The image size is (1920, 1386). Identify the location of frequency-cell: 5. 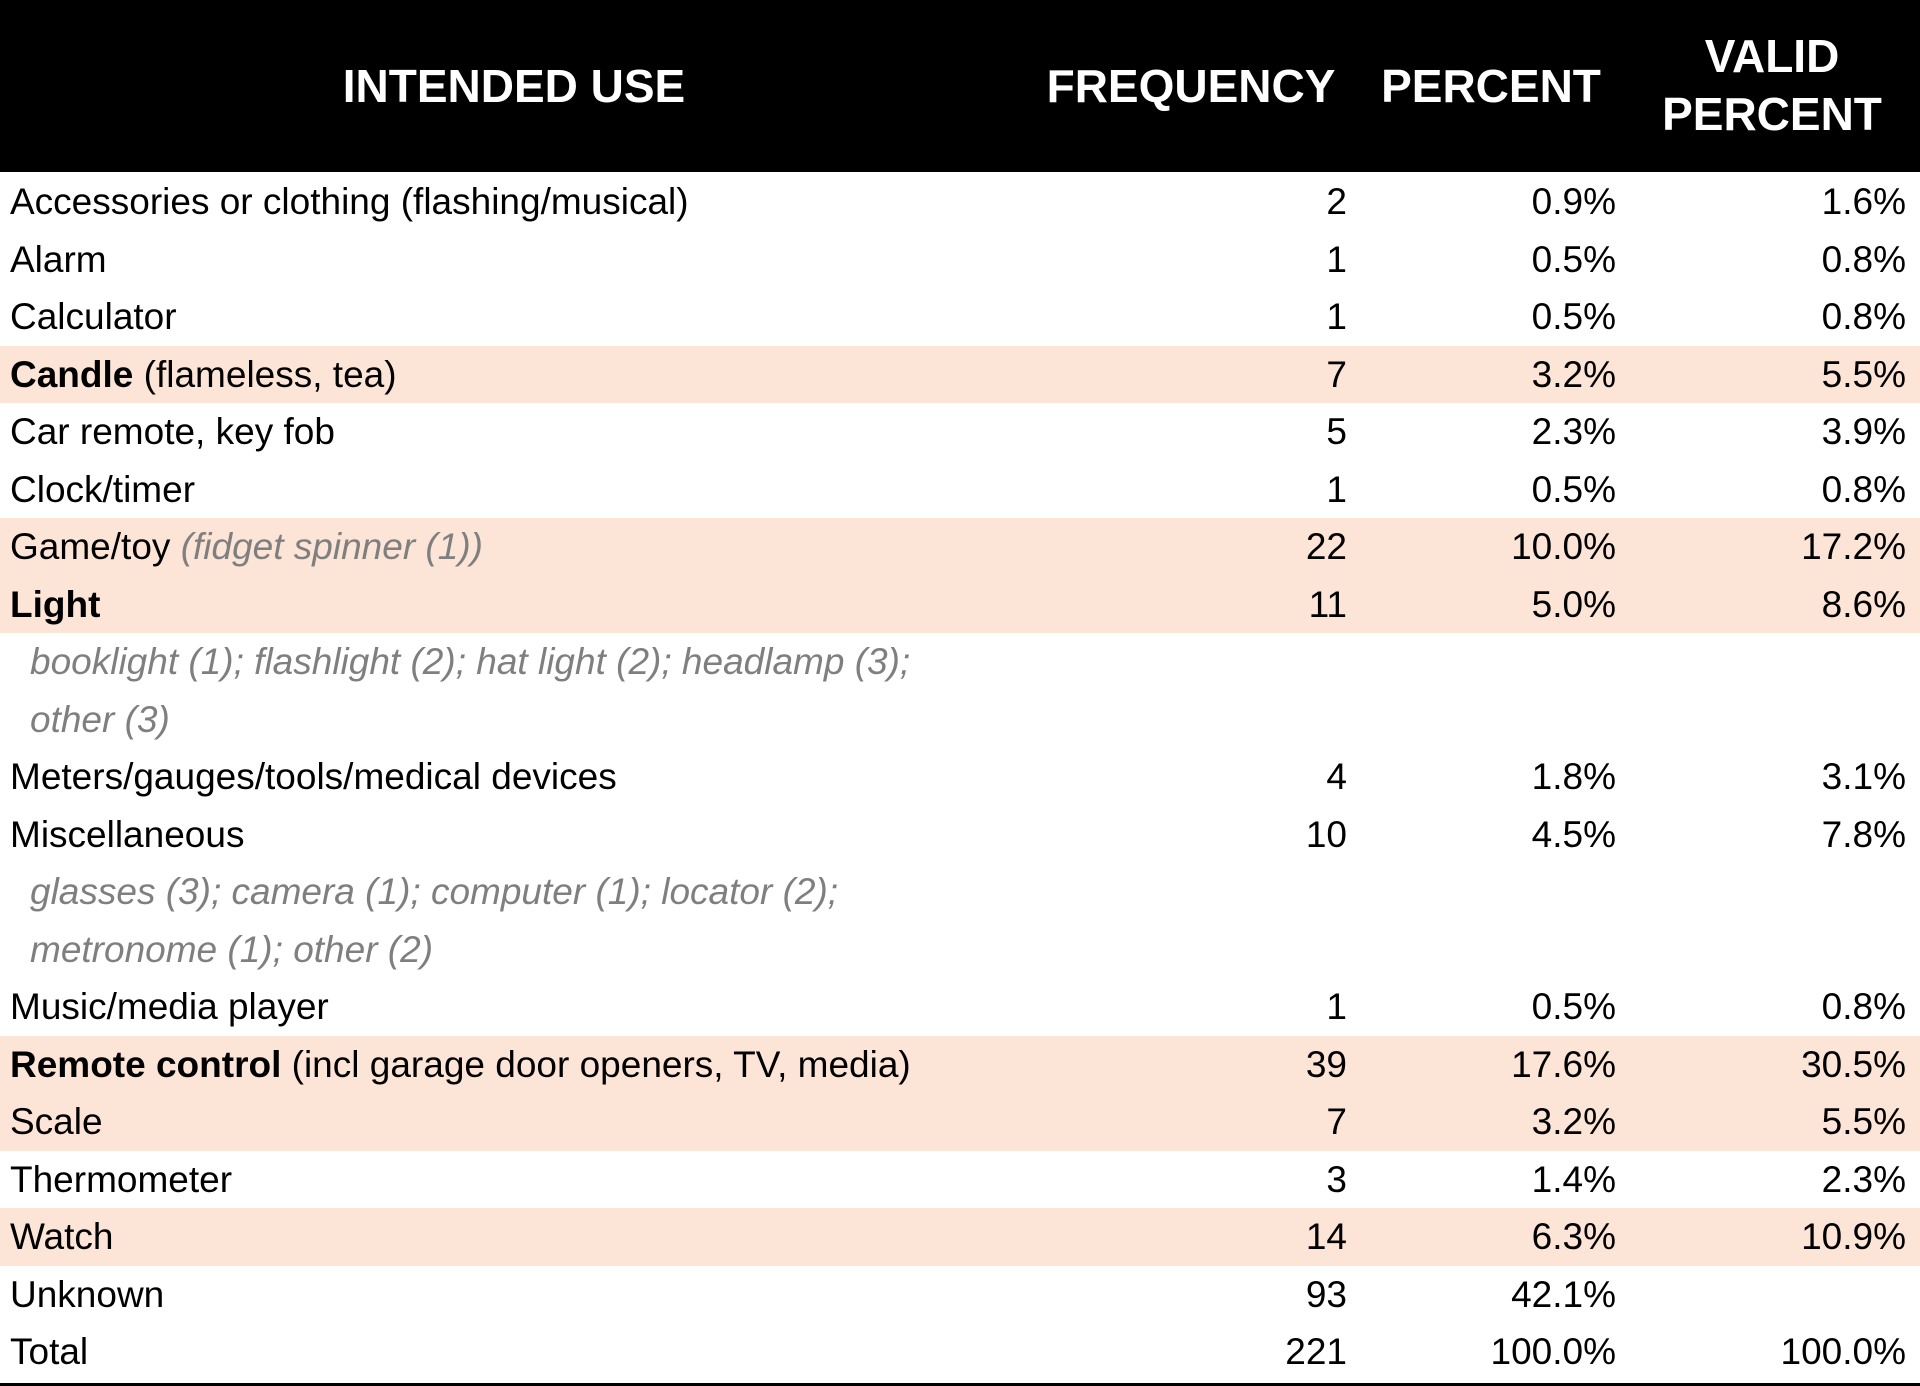
(1336, 431).